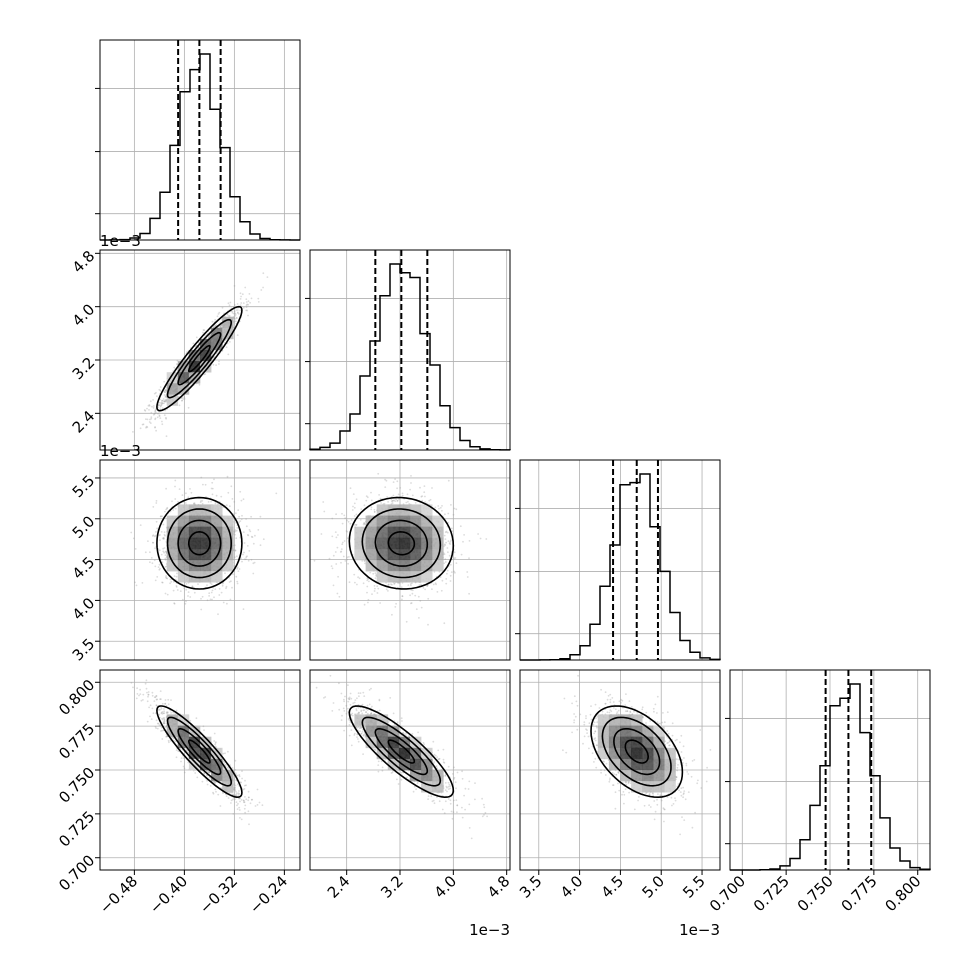 This screenshot has height=970, width=970. What do you see at coordinates (84, 369) in the screenshot?
I see `y-tick-label-1-1: 3.2` at bounding box center [84, 369].